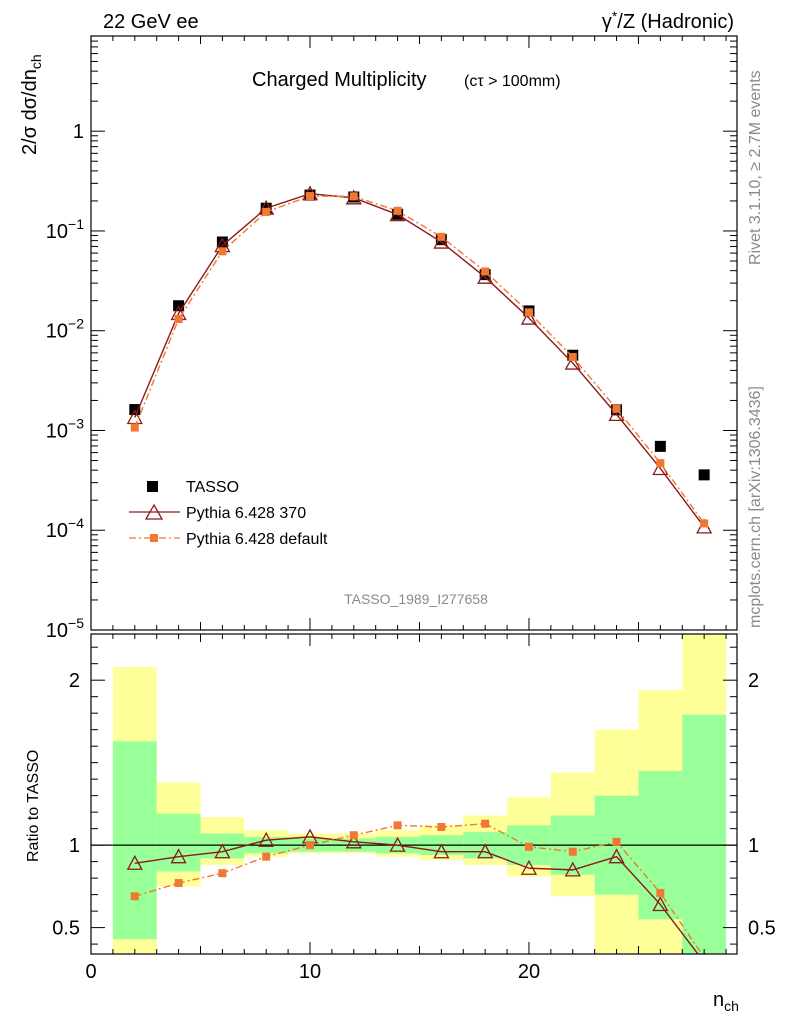 Image resolution: width=786 pixels, height=1024 pixels. I want to click on ratio-y-axis-label: Ratio to TASSO, so click(33, 806).